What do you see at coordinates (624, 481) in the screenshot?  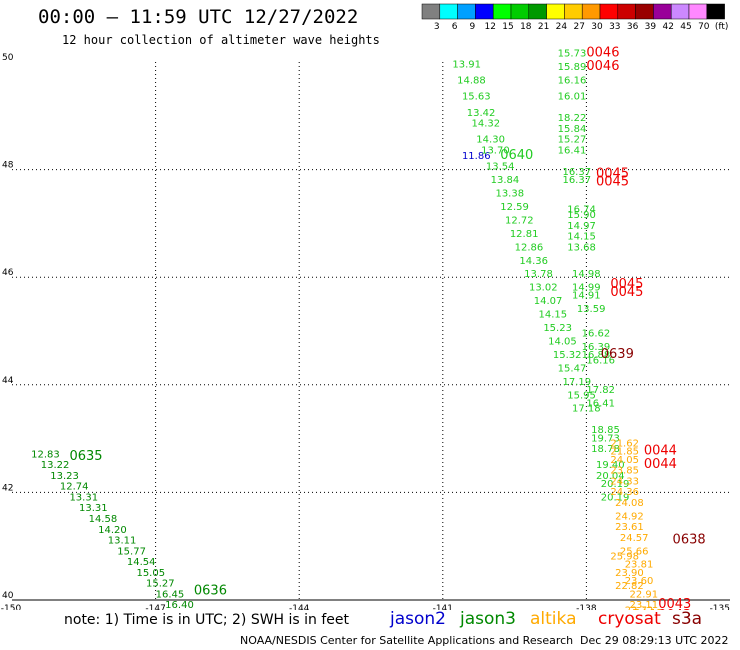 I see `wave-height-point: 24.33` at bounding box center [624, 481].